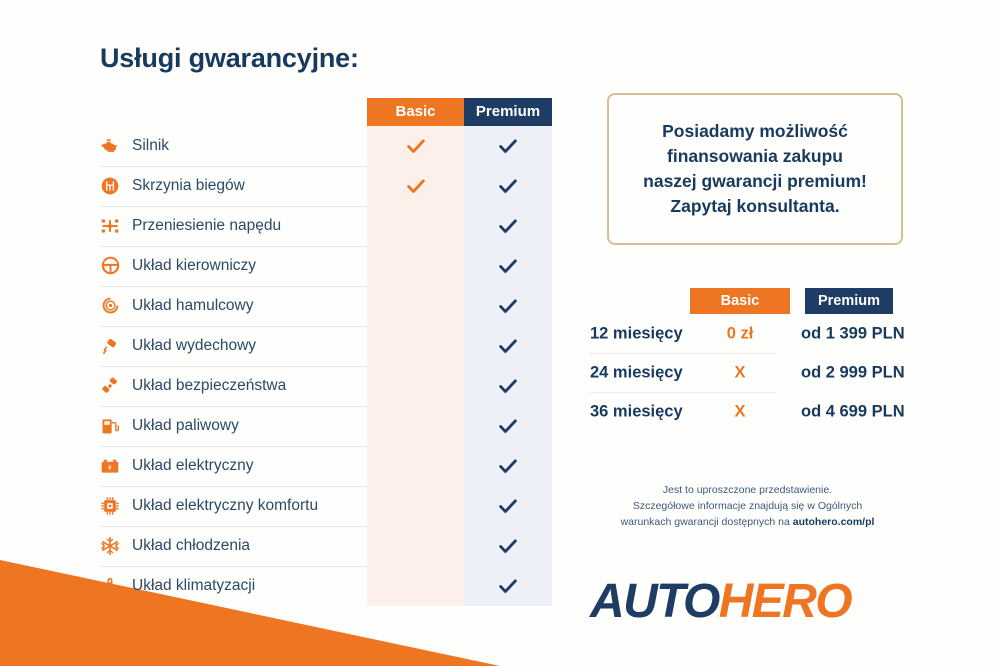 Image resolution: width=1000 pixels, height=666 pixels. I want to click on premium-column-background, so click(508, 351).